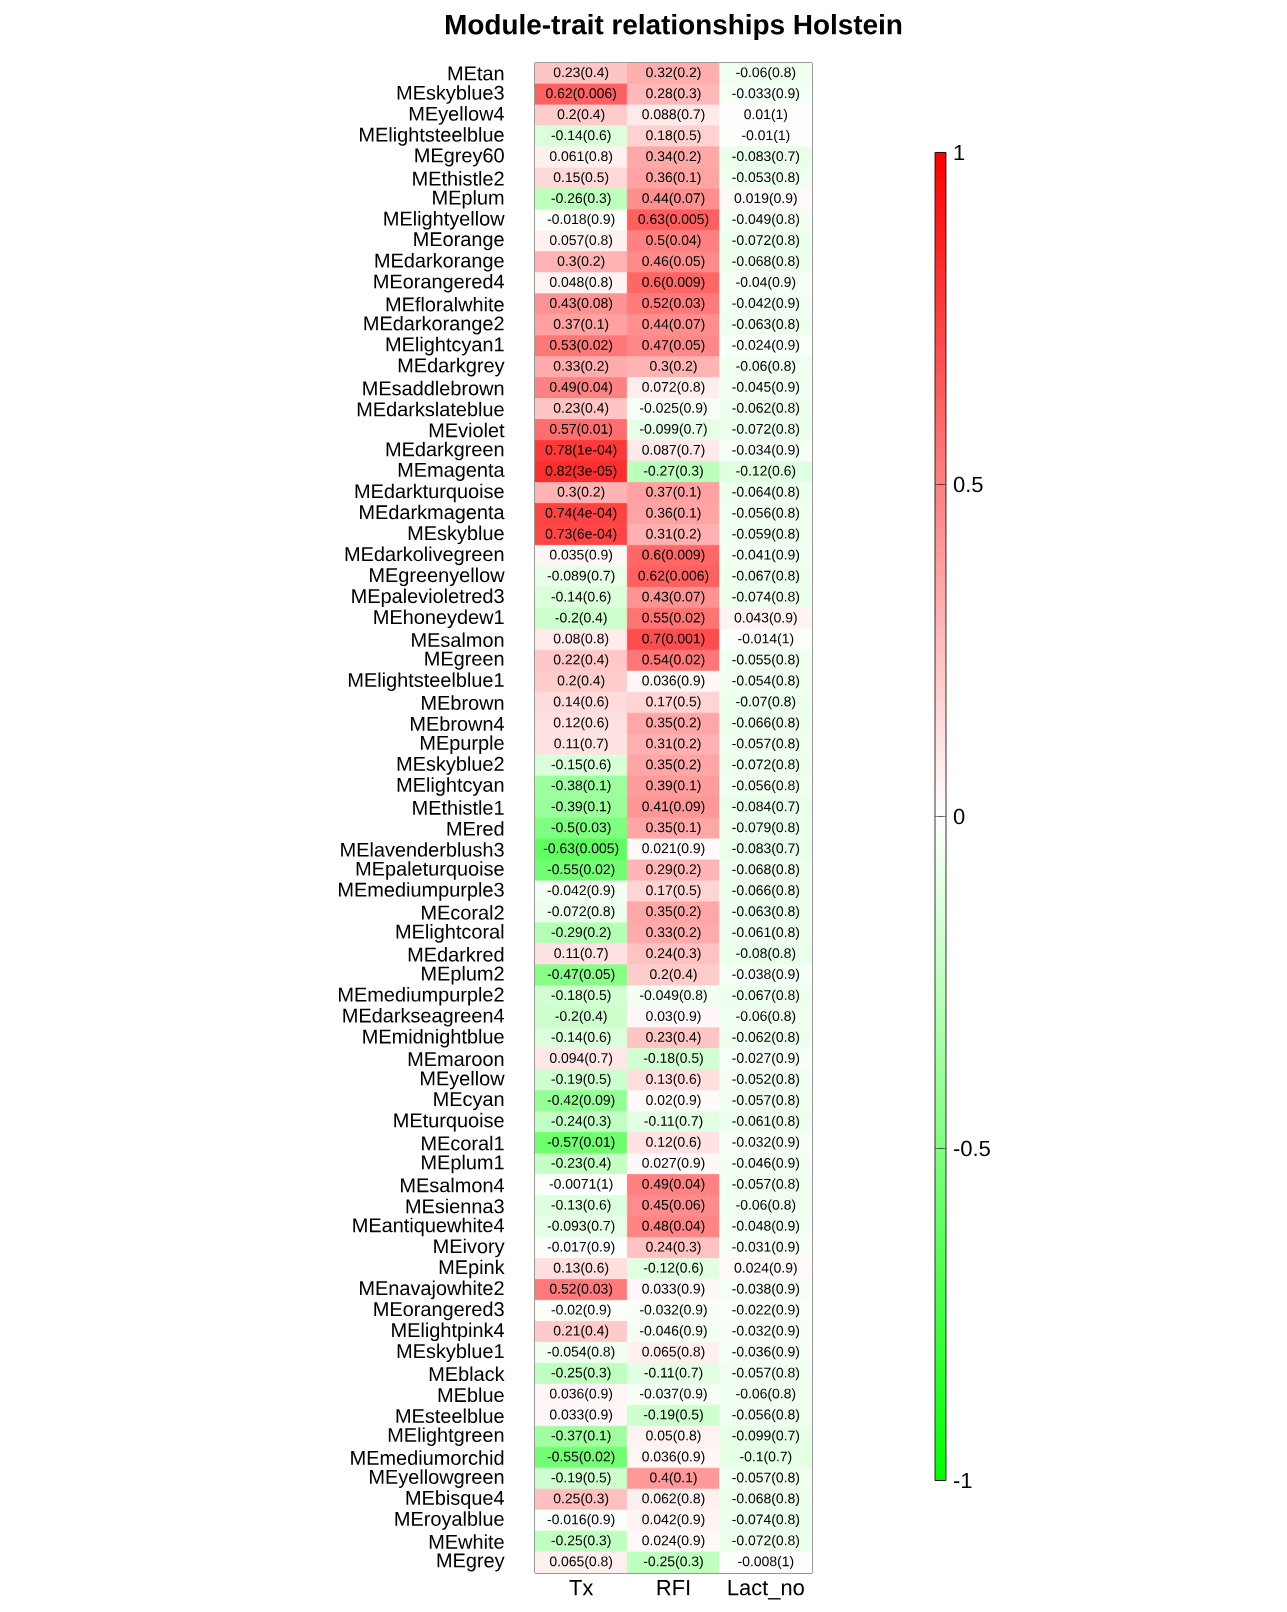 This screenshot has width=1287, height=1612. I want to click on data-label: -0.47(0.05), so click(581, 975).